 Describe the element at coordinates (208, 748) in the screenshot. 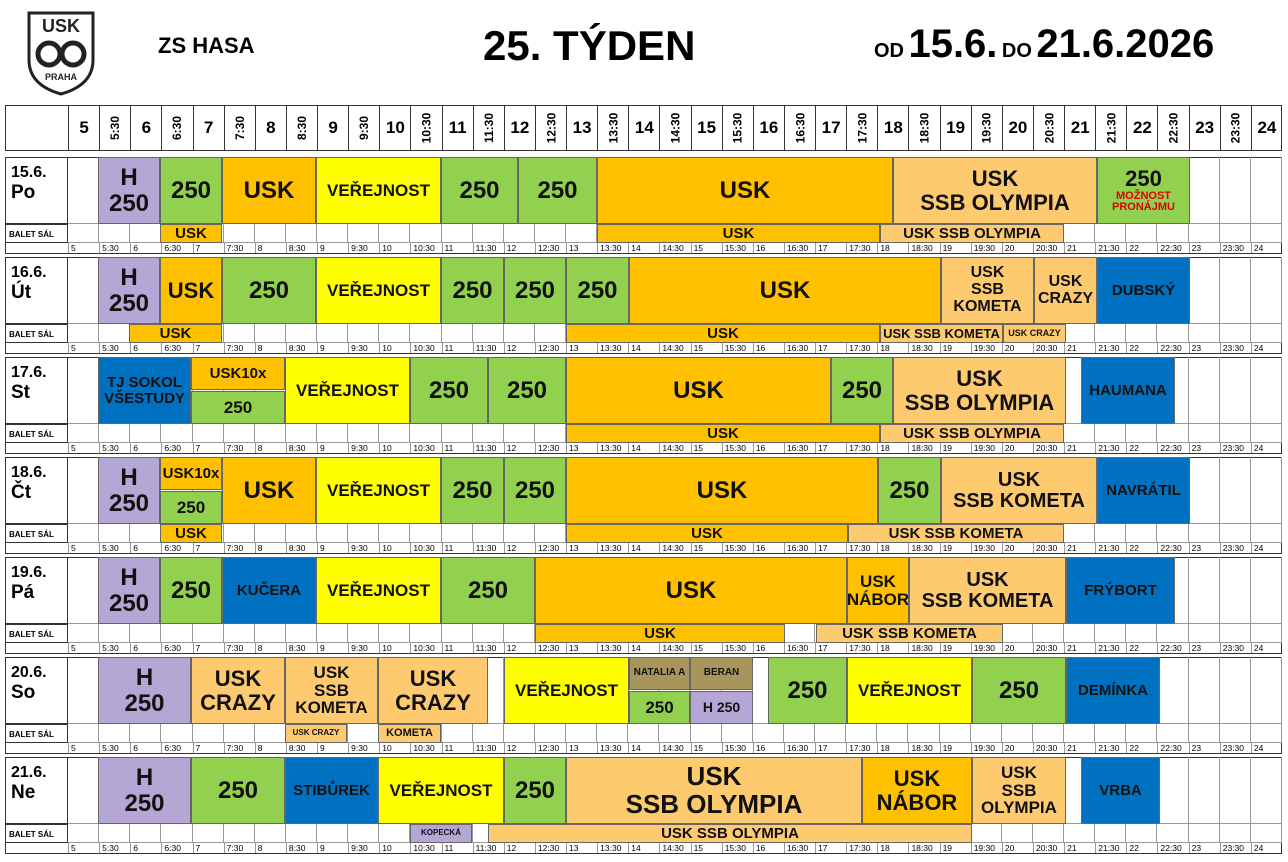

I see `time-label: 7` at that location.